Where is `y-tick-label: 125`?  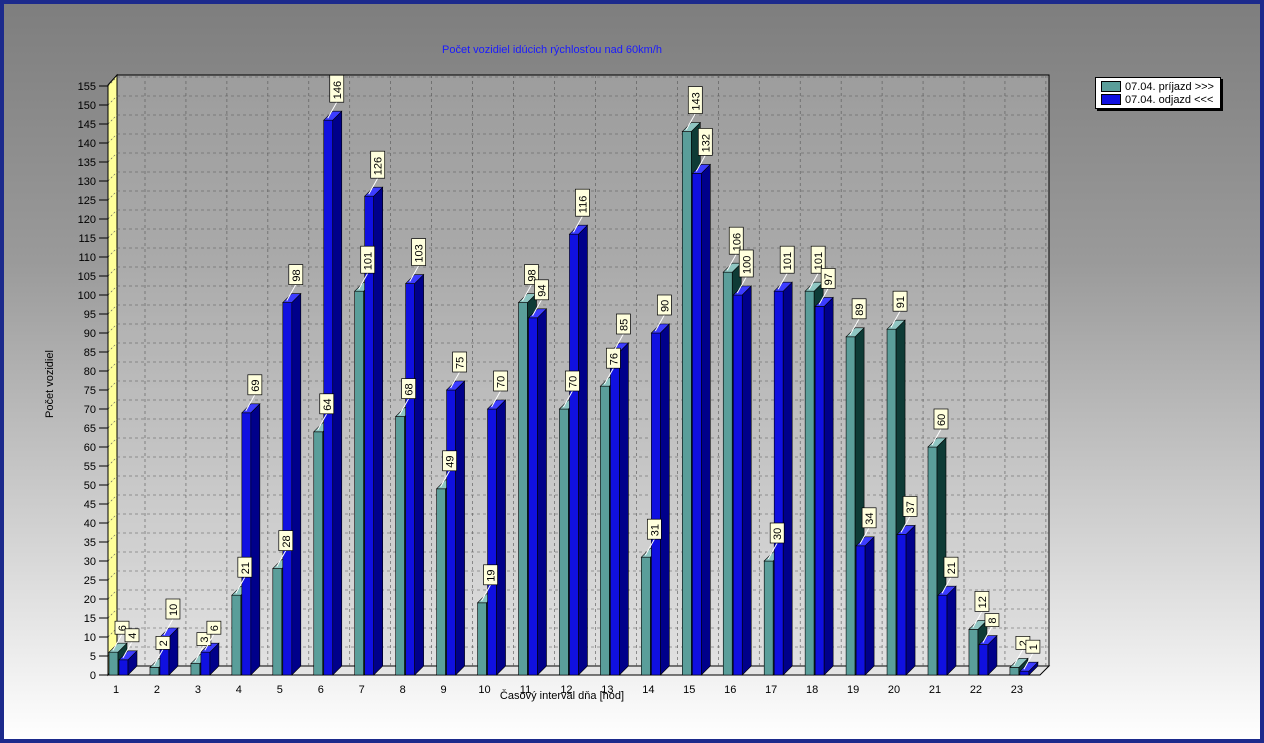 y-tick-label: 125 is located at coordinates (87, 201).